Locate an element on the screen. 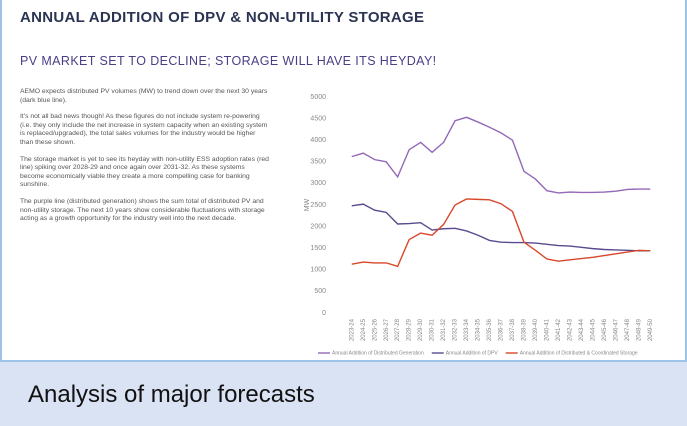 The image size is (687, 426). x-tick-label: 2044-45 is located at coordinates (593, 329).